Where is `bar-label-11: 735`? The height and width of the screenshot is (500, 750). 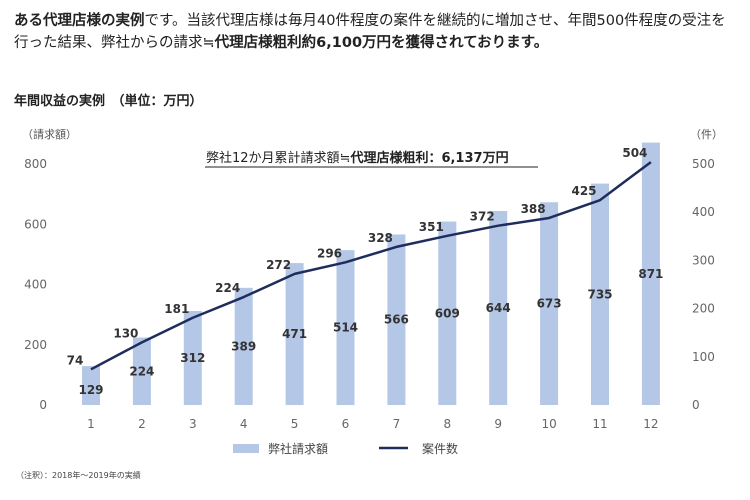 bar-label-11: 735 is located at coordinates (599, 294).